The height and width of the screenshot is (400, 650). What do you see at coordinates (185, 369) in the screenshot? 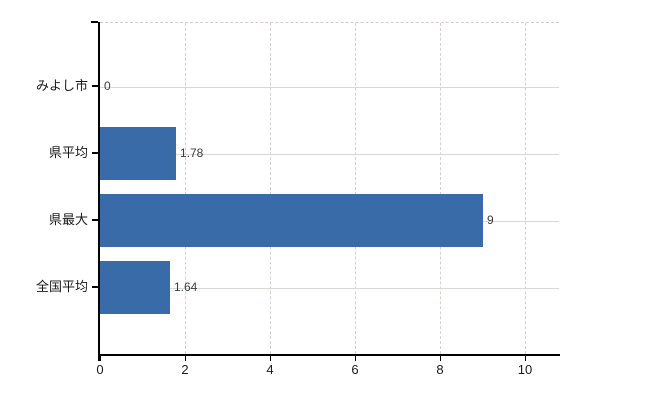
I see `x-tick-label: 2` at bounding box center [185, 369].